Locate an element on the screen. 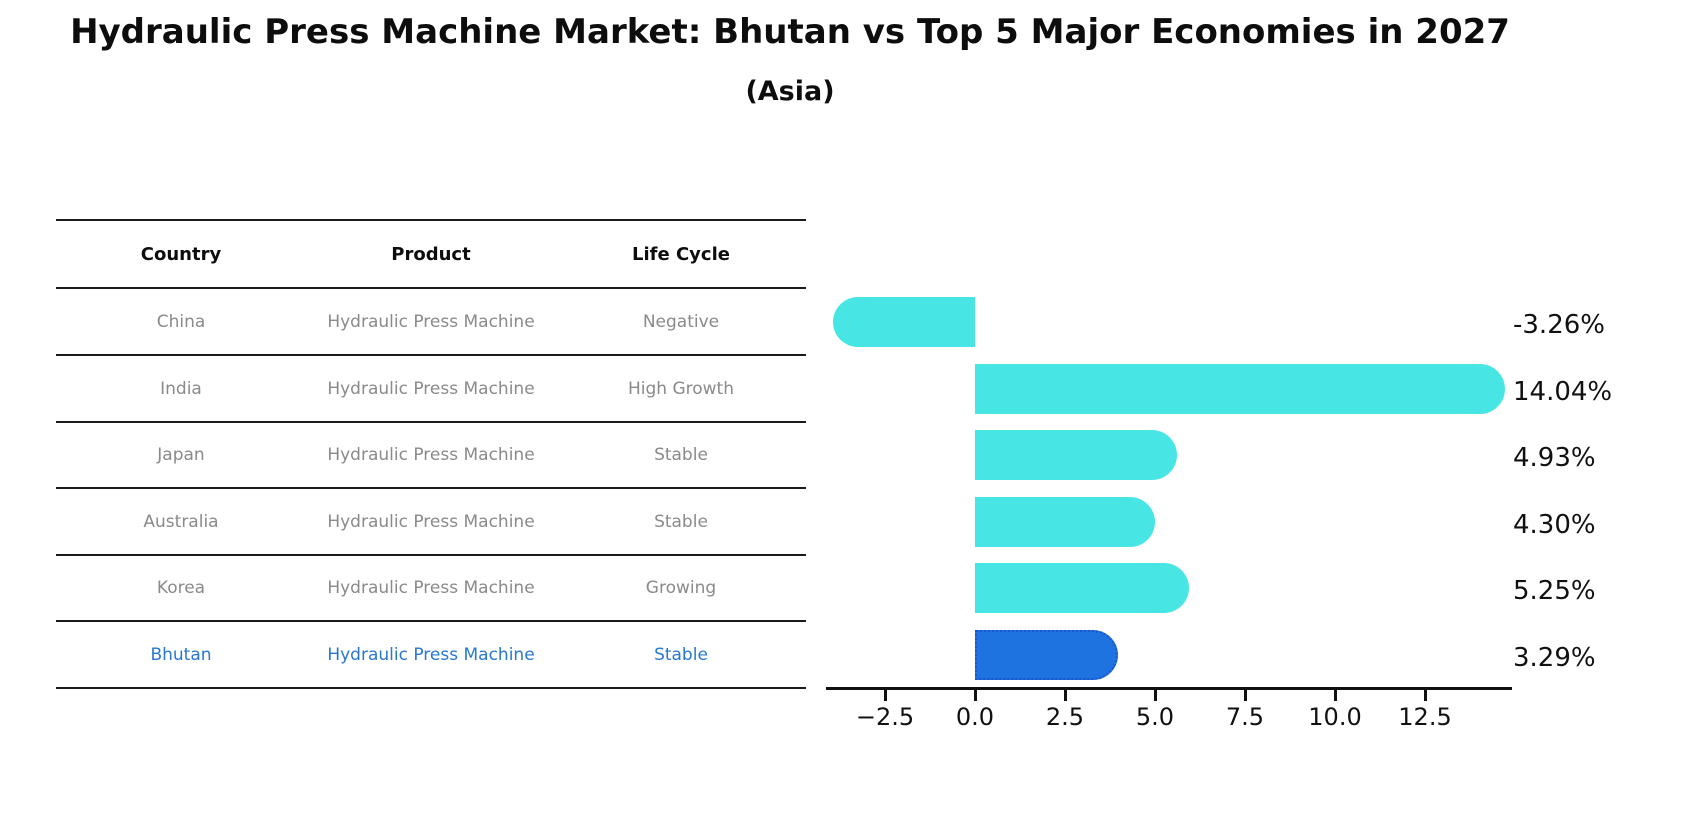  table-cell-life-cycle: High Growth is located at coordinates (680, 388).